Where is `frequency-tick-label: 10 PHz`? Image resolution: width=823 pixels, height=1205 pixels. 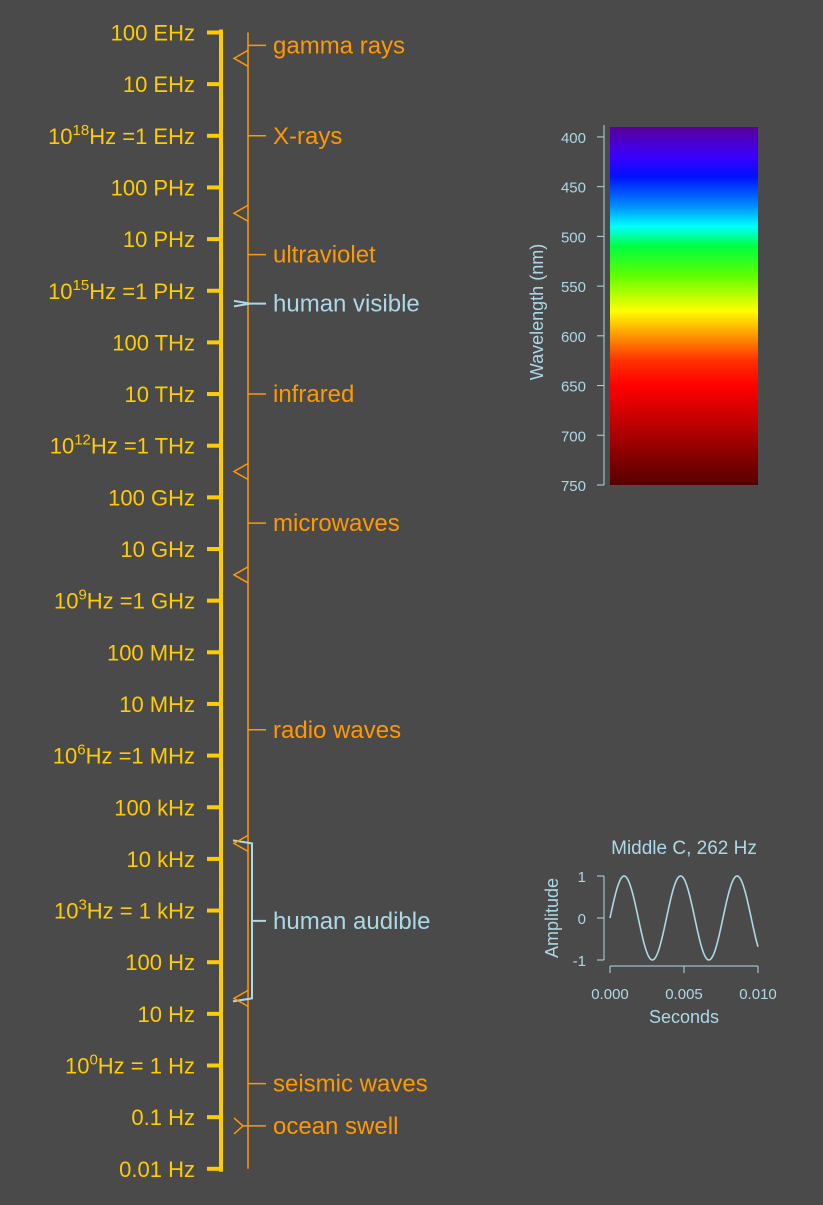 frequency-tick-label: 10 PHz is located at coordinates (159, 239).